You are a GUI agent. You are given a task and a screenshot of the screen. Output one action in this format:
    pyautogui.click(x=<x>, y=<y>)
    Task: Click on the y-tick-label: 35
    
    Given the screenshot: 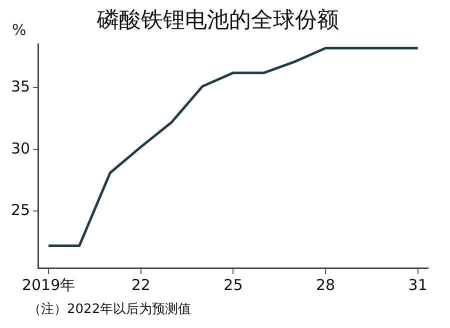 What is the action you would take?
    pyautogui.click(x=20, y=87)
    